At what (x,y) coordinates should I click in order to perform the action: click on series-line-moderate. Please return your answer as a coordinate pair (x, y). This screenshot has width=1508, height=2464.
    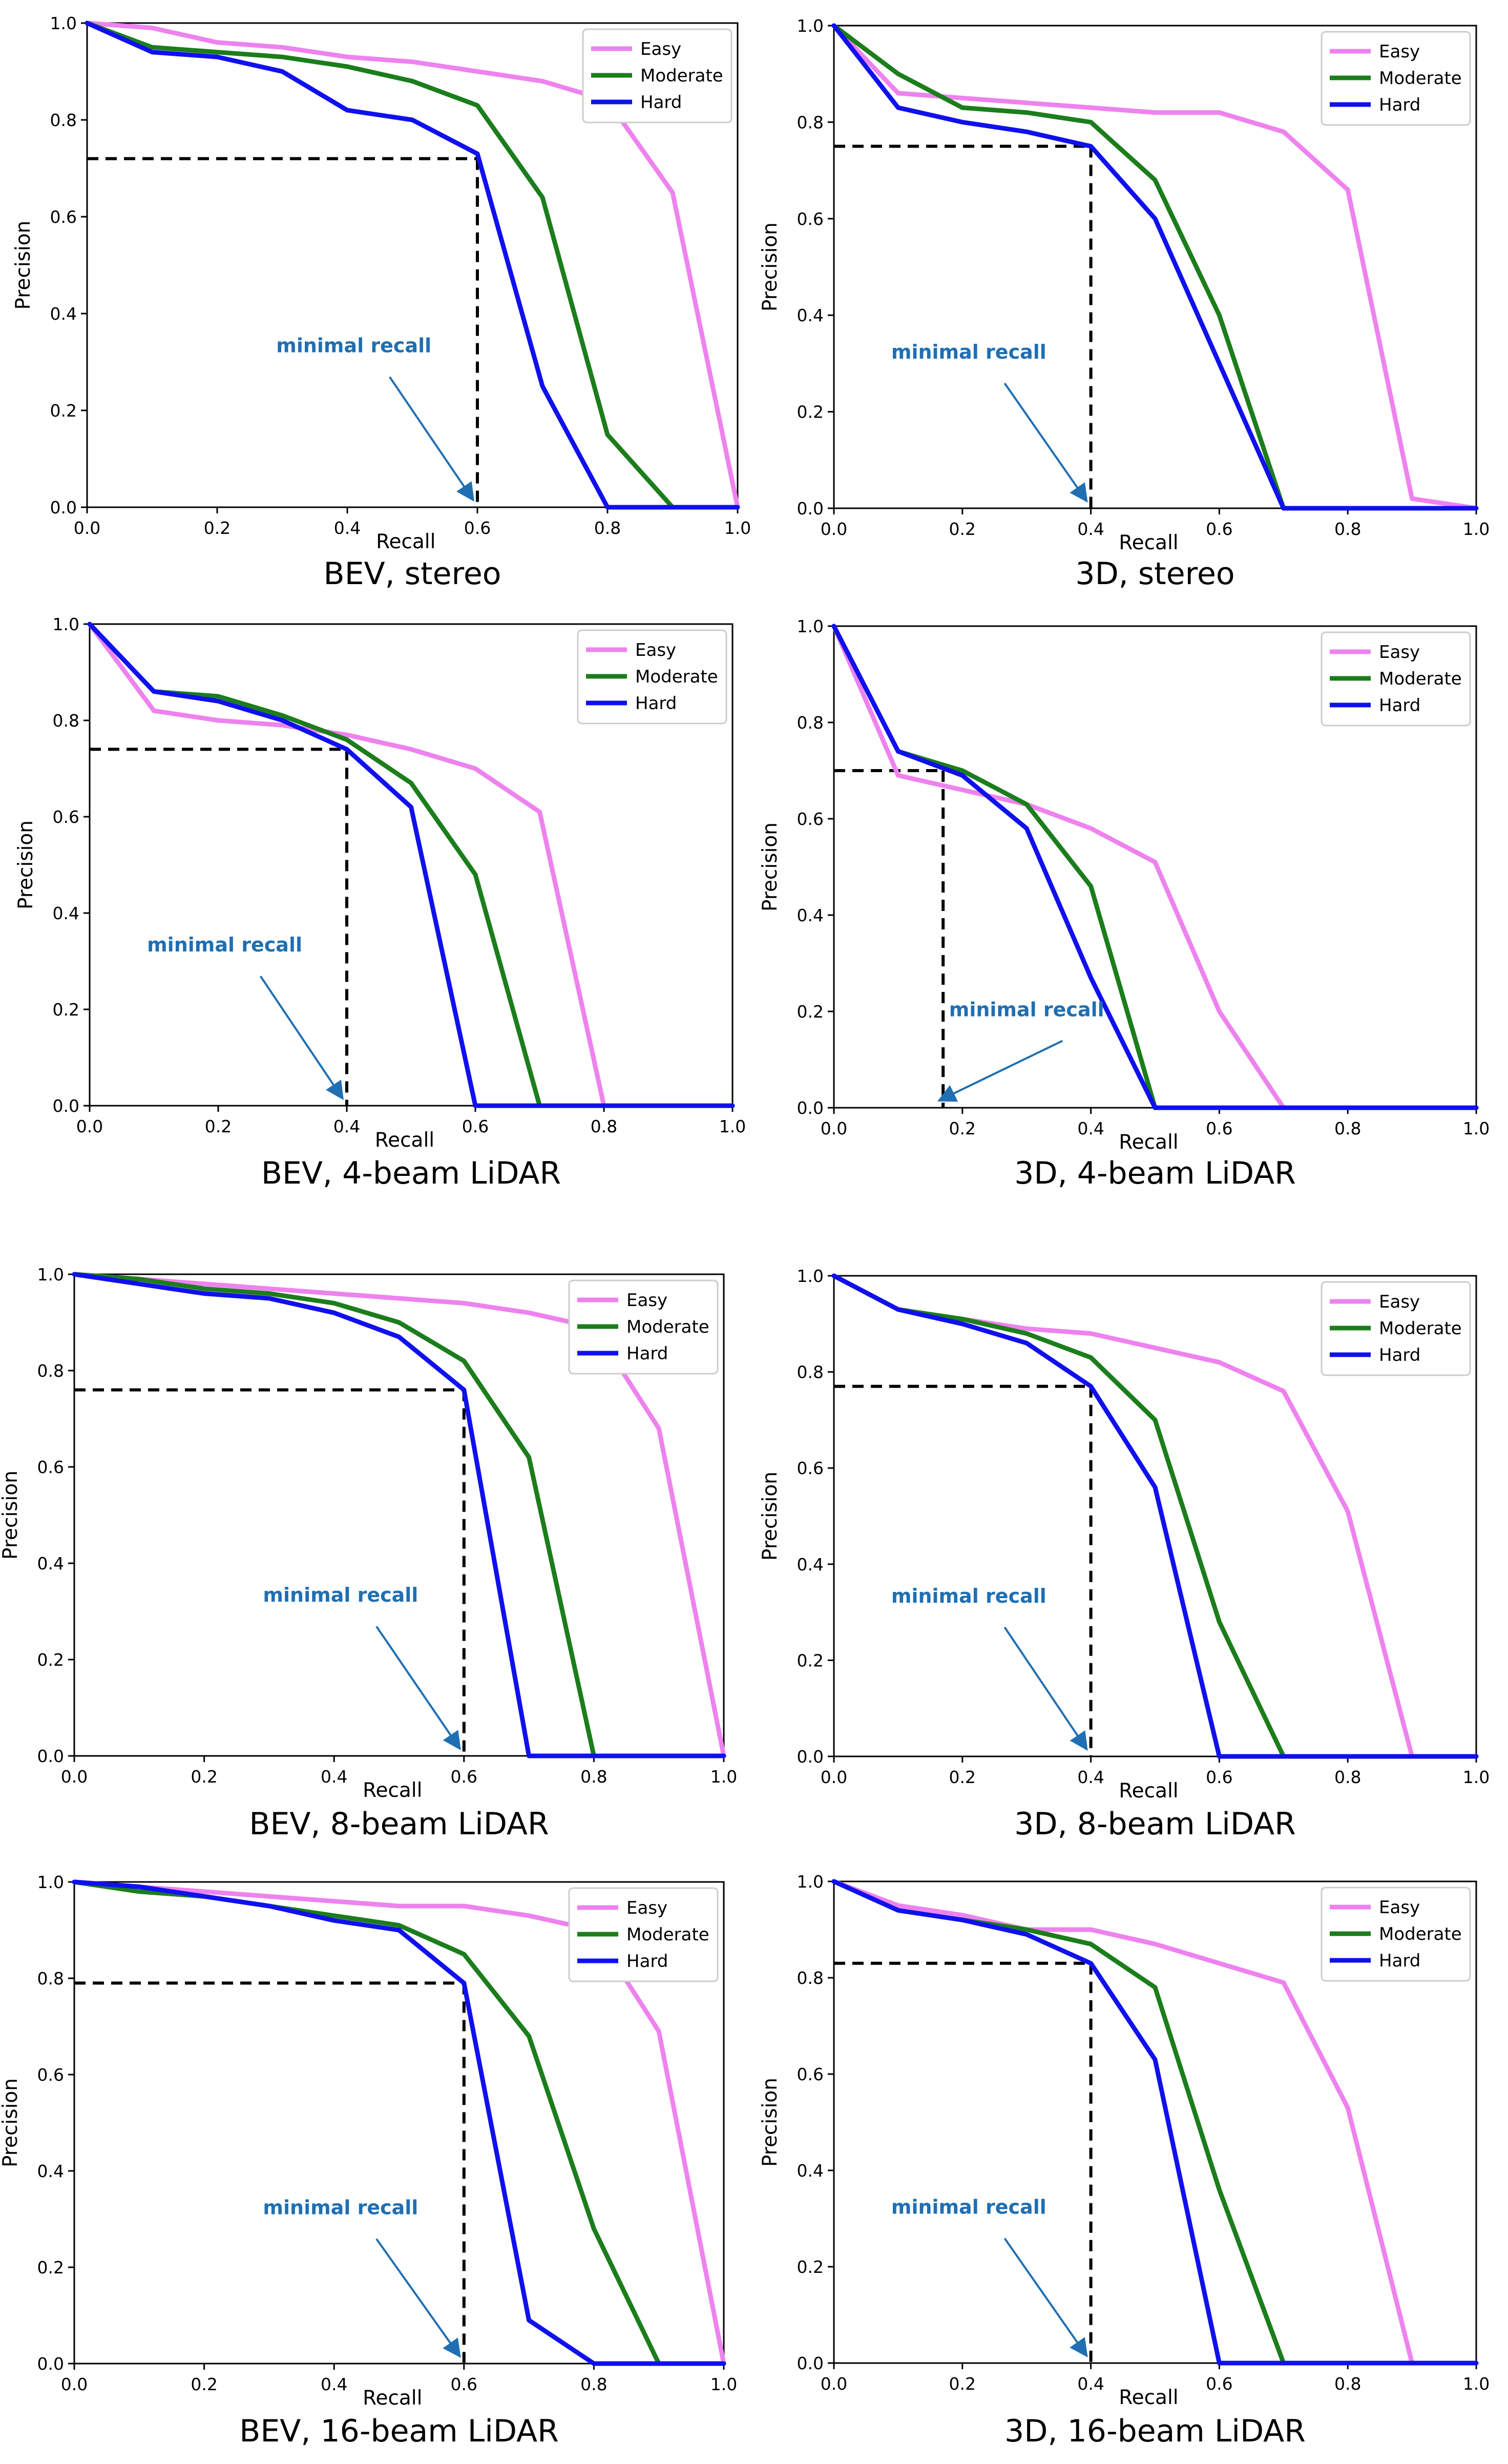
    Looking at the image, I should click on (412, 265).